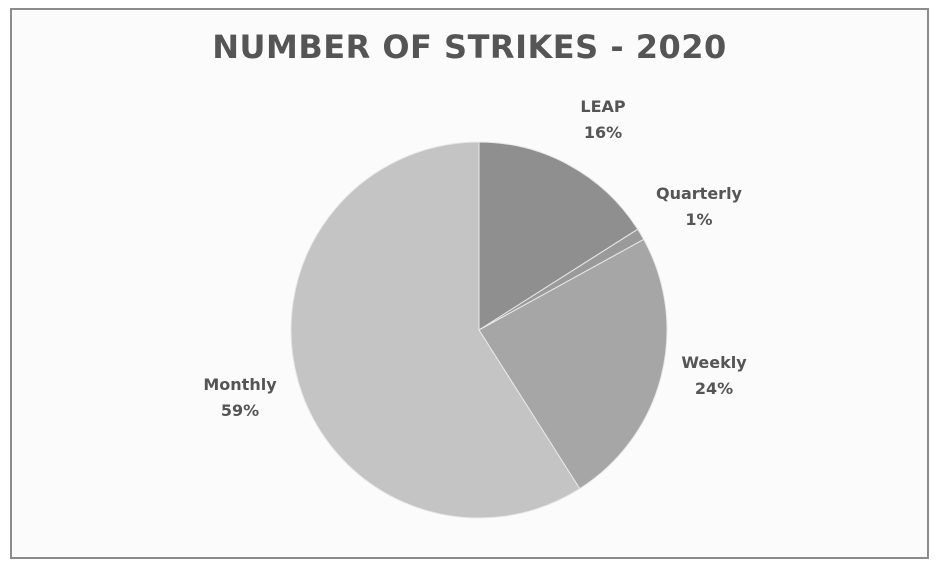 This screenshot has width=939, height=567. What do you see at coordinates (558, 236) in the screenshot?
I see `pie-slice-leap` at bounding box center [558, 236].